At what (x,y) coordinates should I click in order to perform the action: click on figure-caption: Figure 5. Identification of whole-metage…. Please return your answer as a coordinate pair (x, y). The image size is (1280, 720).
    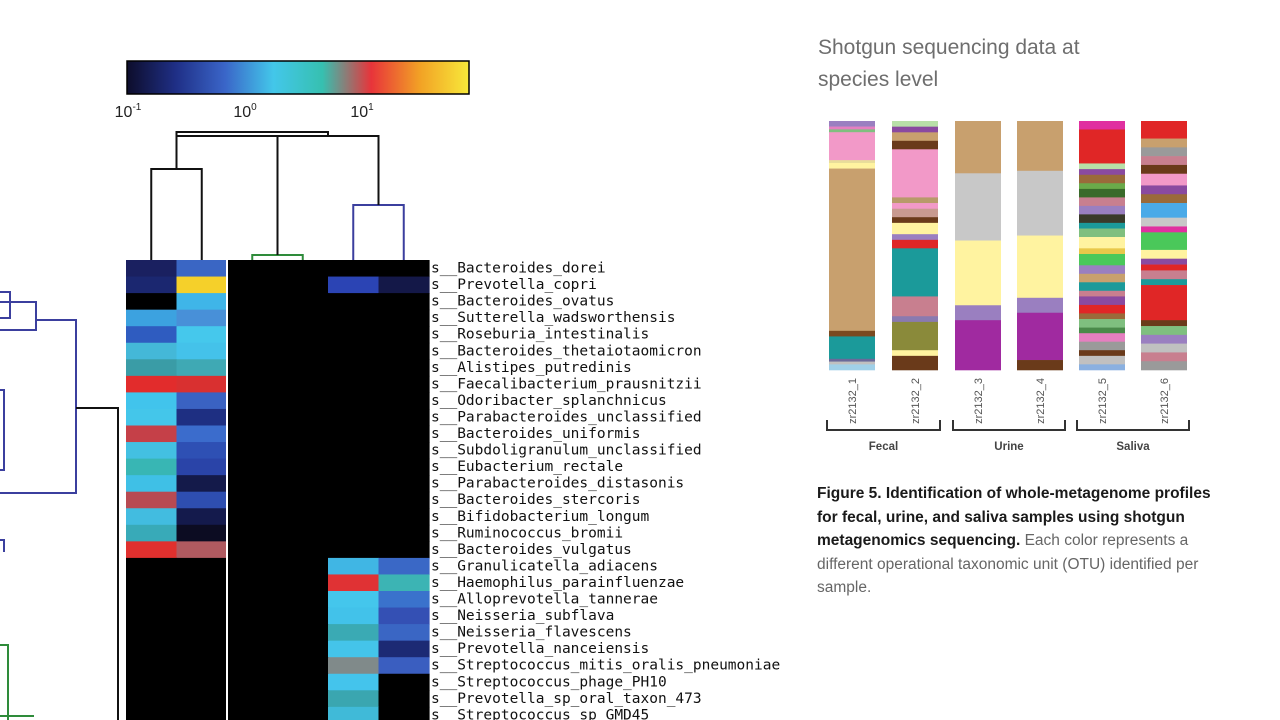
    Looking at the image, I should click on (1017, 541).